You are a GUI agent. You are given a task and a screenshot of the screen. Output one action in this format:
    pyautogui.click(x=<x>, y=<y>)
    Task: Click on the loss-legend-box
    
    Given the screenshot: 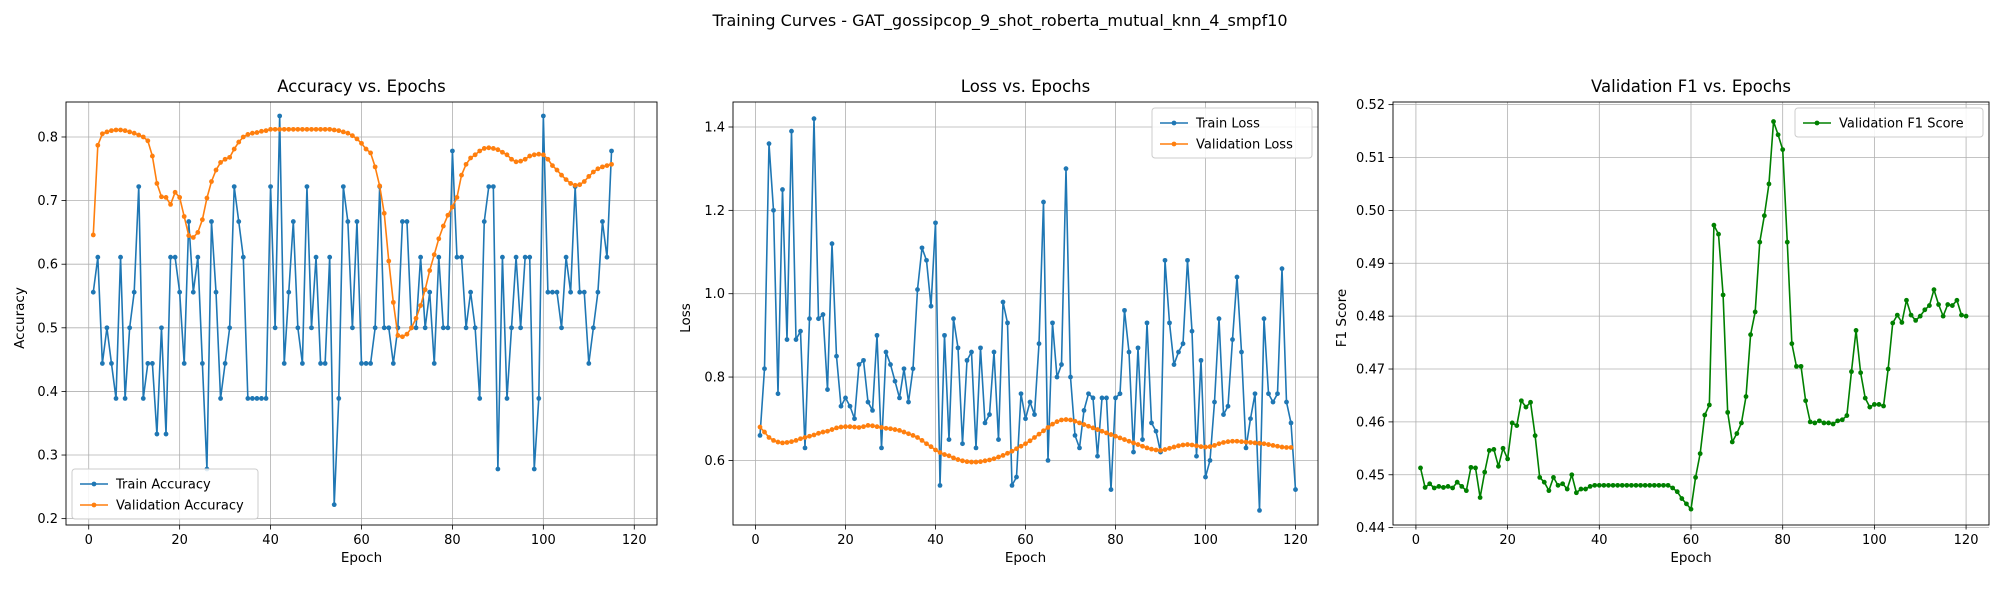 What is the action you would take?
    pyautogui.click(x=1232, y=133)
    